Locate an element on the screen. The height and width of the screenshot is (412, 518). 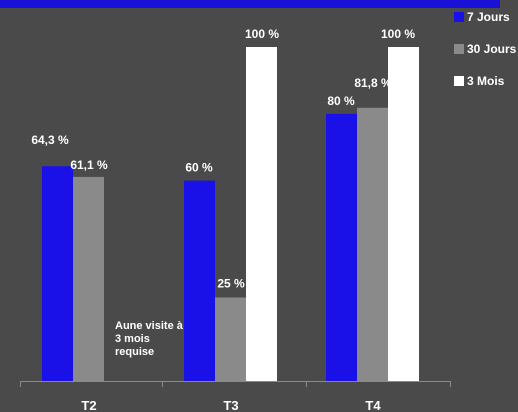
data-label-t2-30-jours: 61,1 % is located at coordinates (89, 165).